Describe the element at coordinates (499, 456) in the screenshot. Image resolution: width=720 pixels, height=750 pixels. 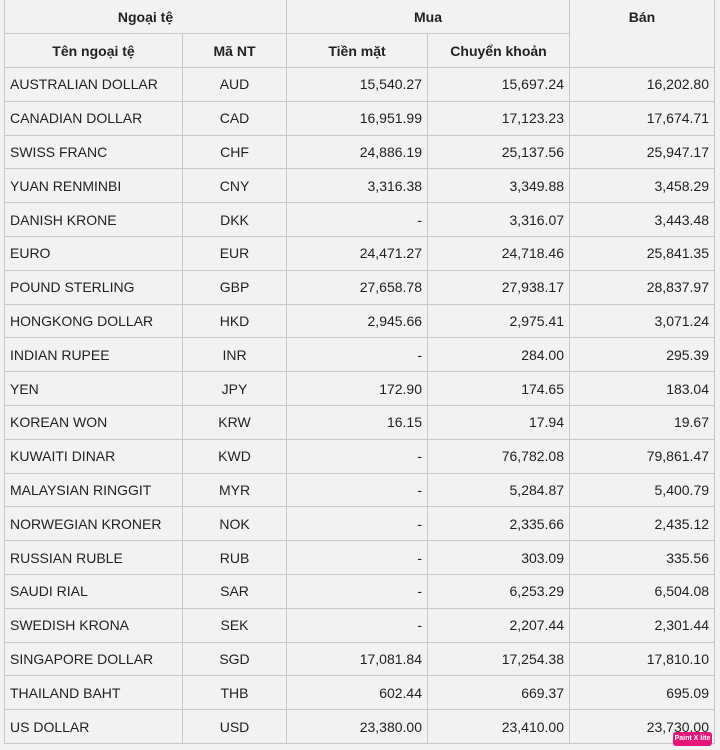
I see `transfer-buy-rate: 76,782.08` at that location.